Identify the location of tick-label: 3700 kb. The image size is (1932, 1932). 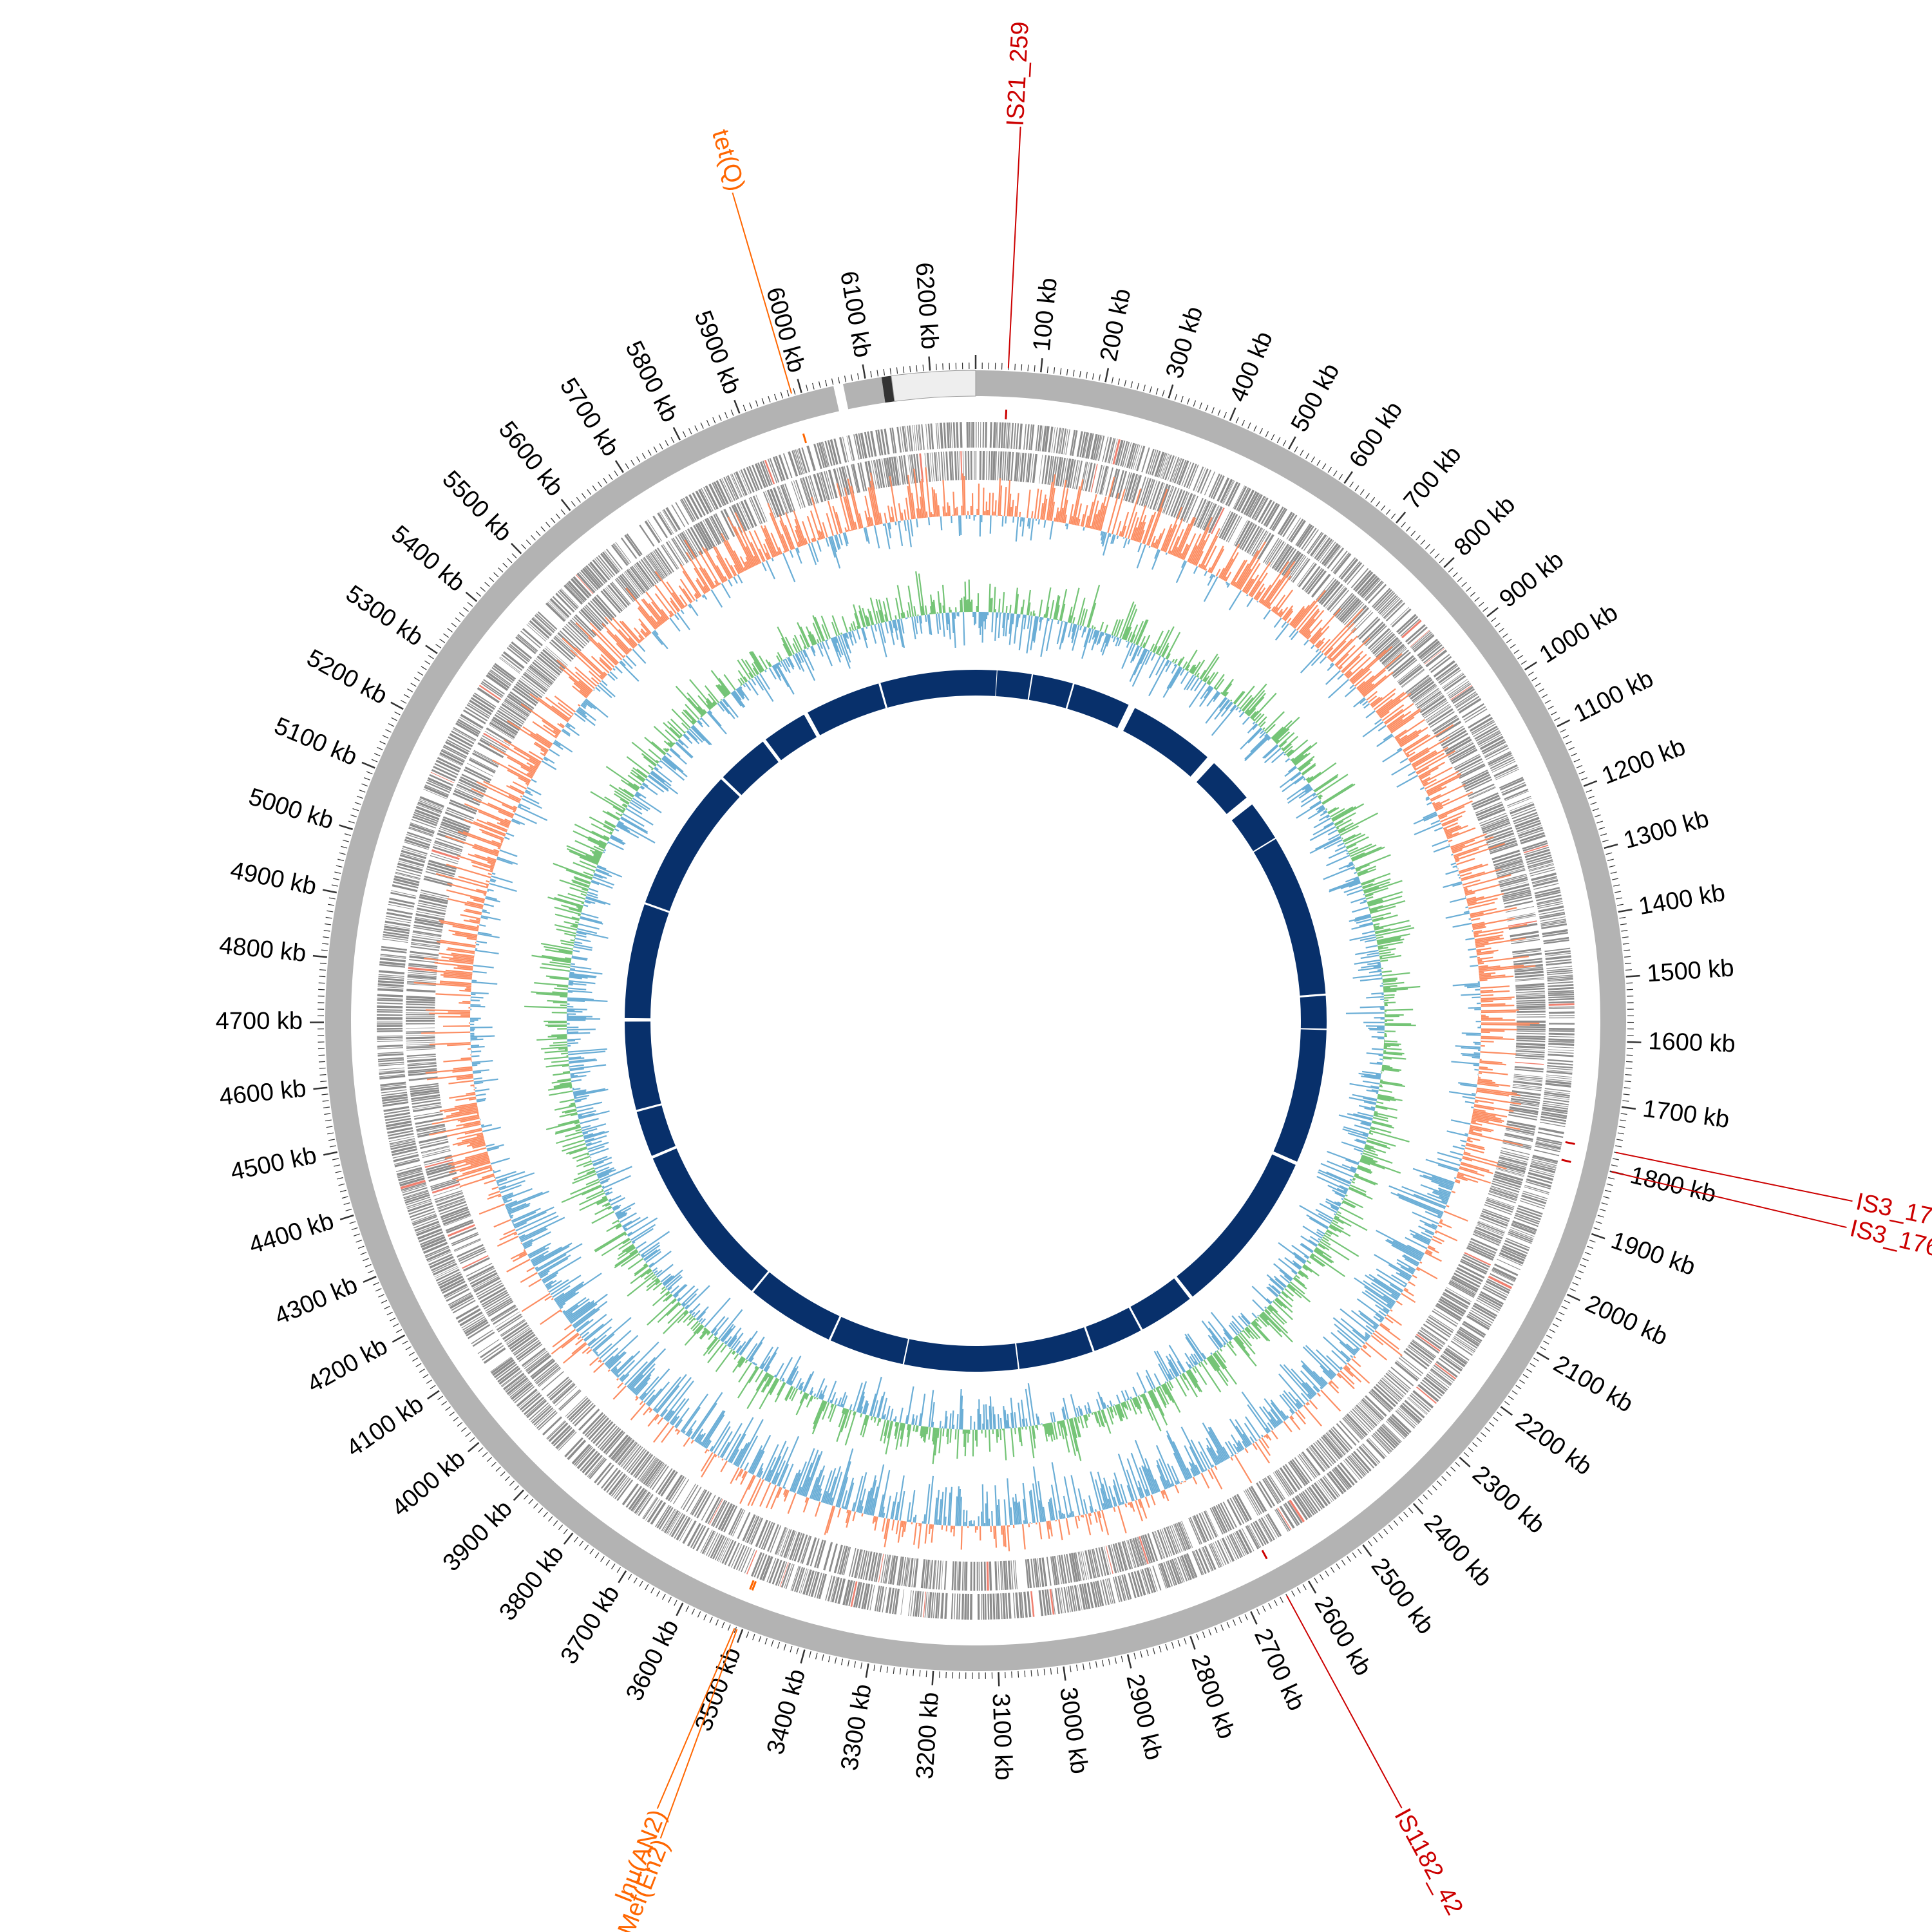
(590, 1625).